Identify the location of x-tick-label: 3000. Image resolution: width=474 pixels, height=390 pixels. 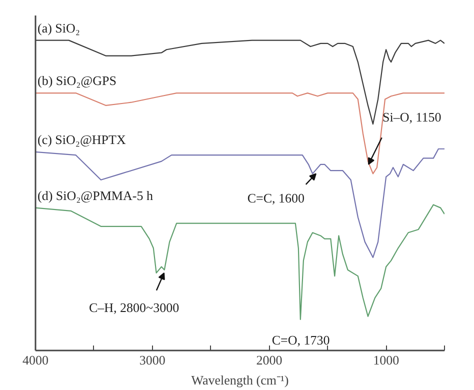
(152, 360).